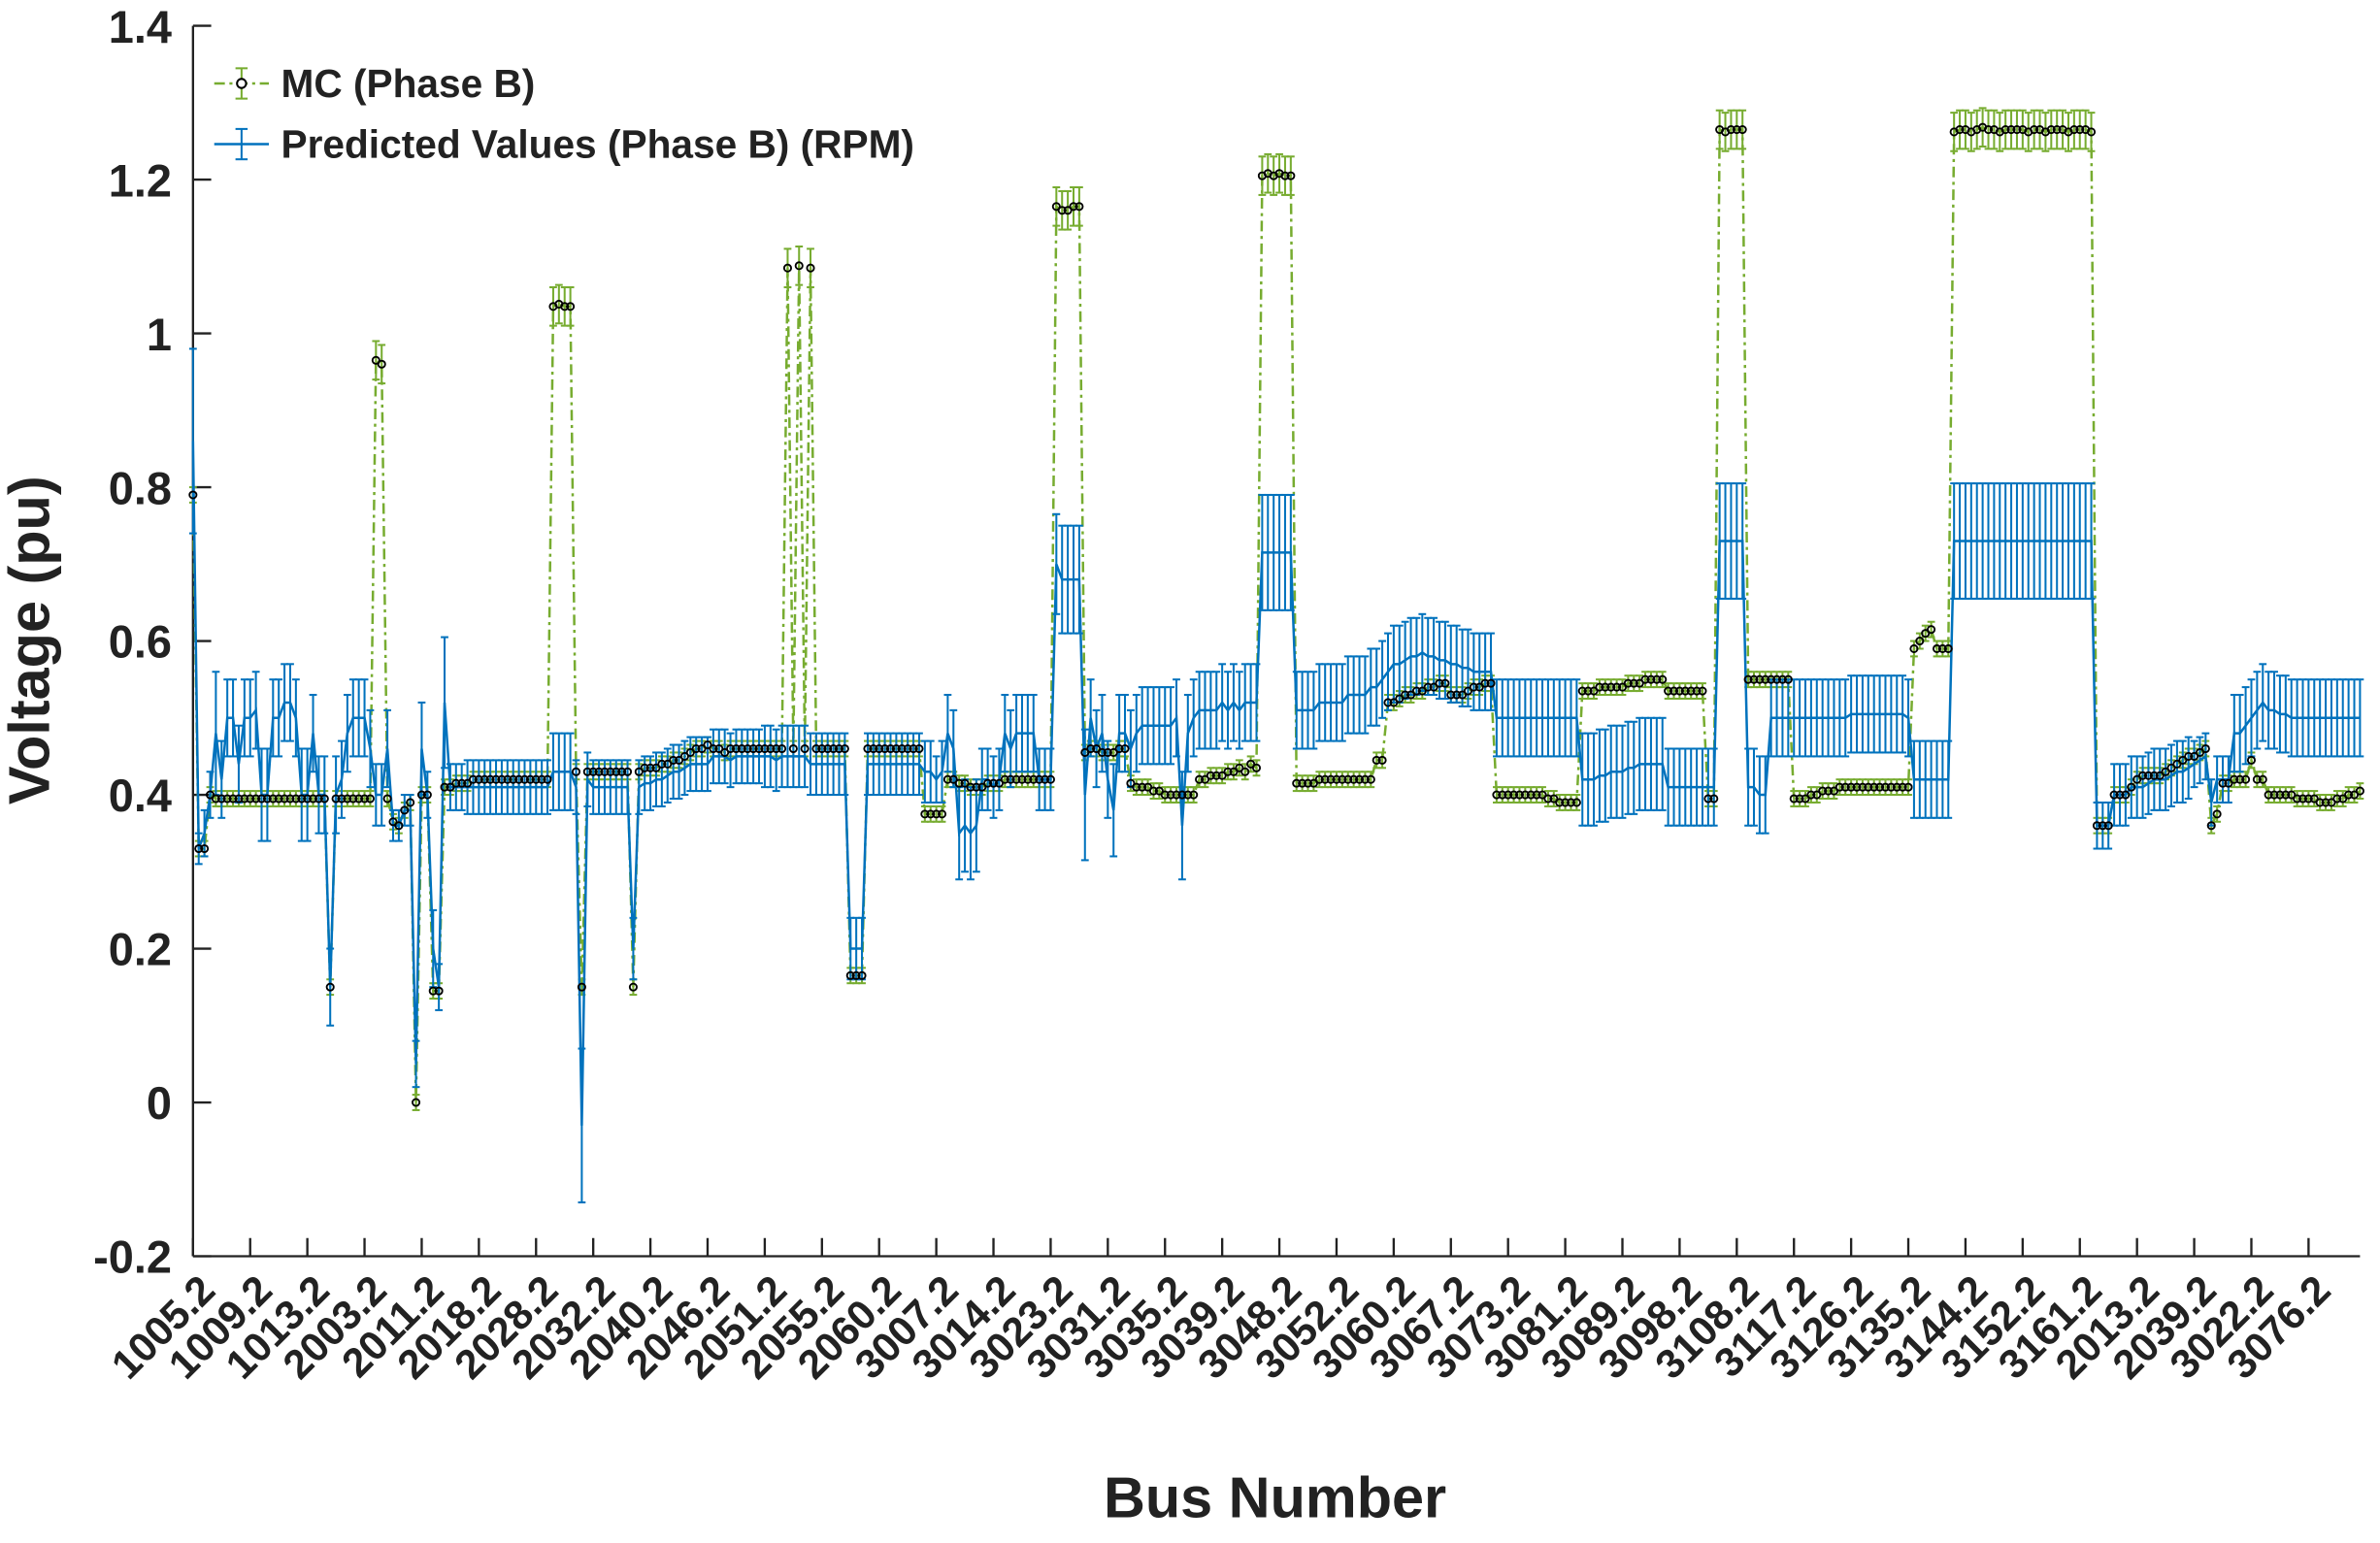  I want to click on y-tick-label: 1, so click(159, 335).